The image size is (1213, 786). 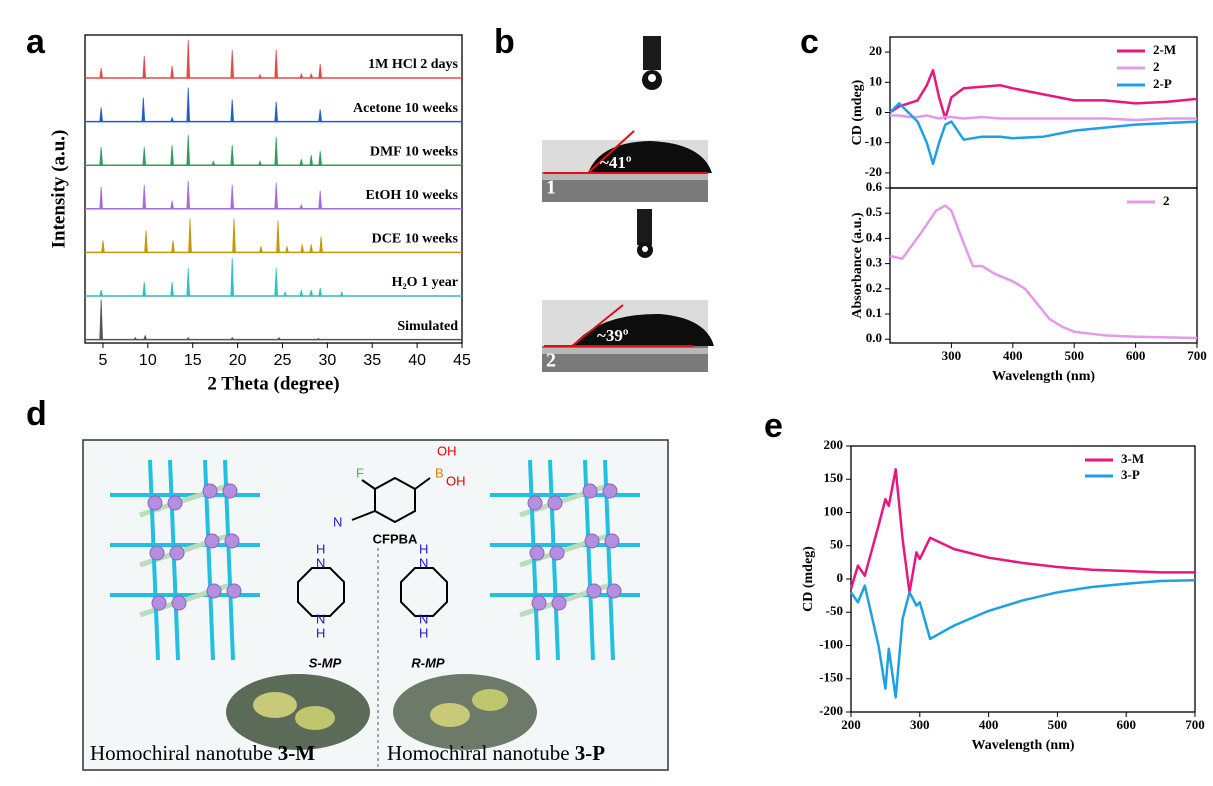 I want to click on x-tick-label: 300, so click(x=952, y=355).